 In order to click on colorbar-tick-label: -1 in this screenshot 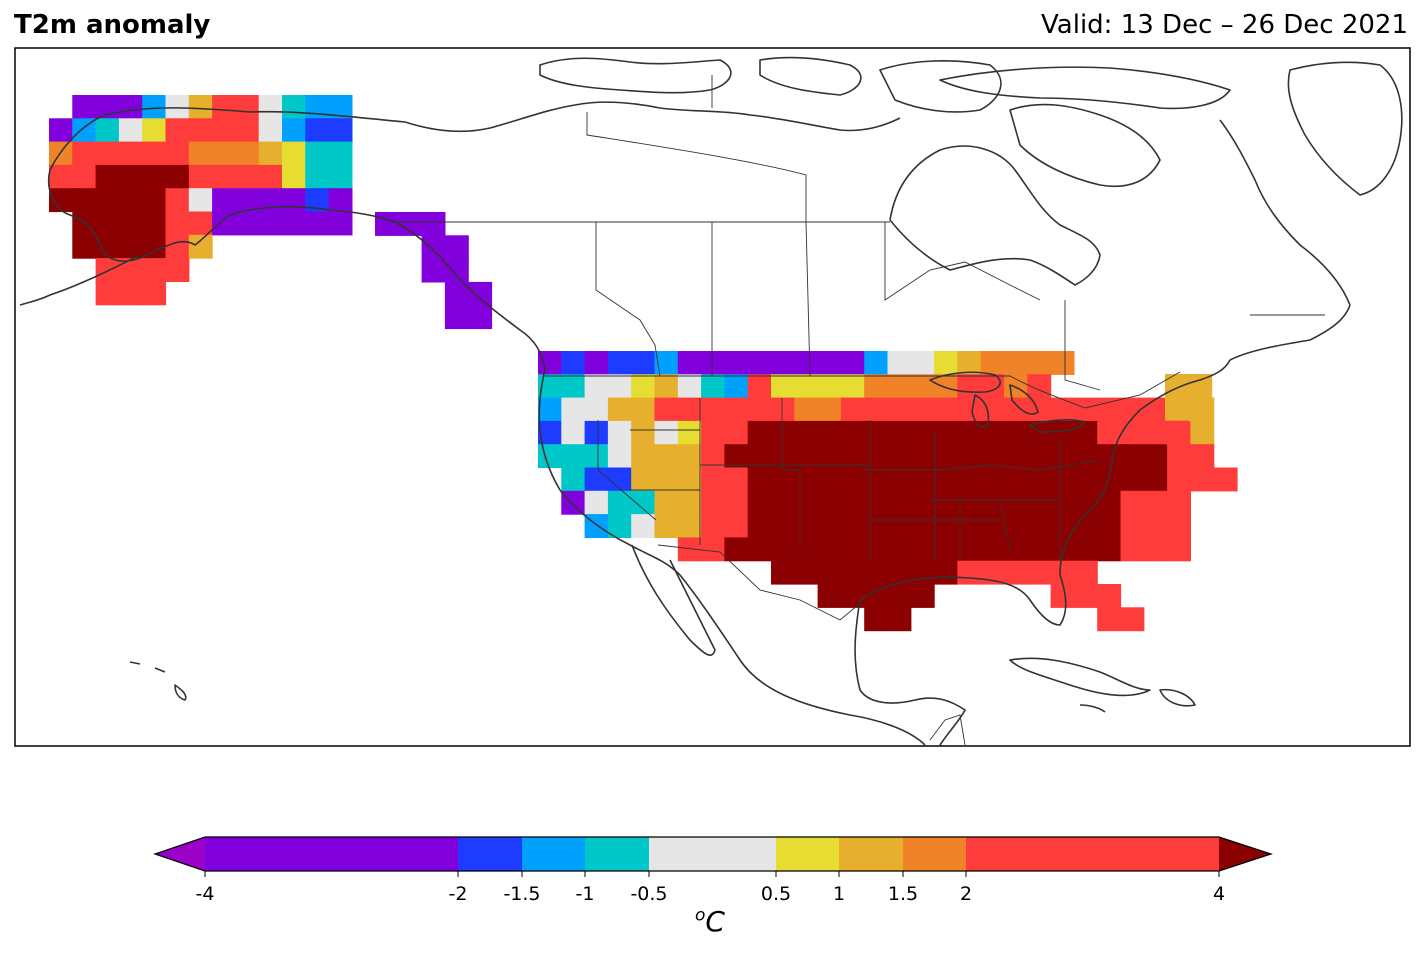, I will do `click(585, 894)`.